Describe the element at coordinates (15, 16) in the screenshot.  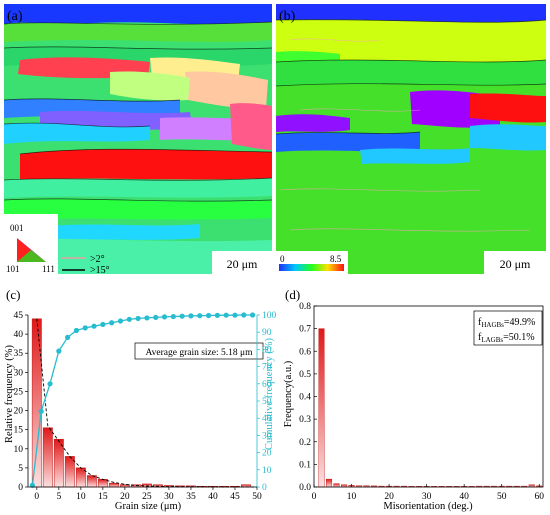
I see `panel-a-label: (a)` at that location.